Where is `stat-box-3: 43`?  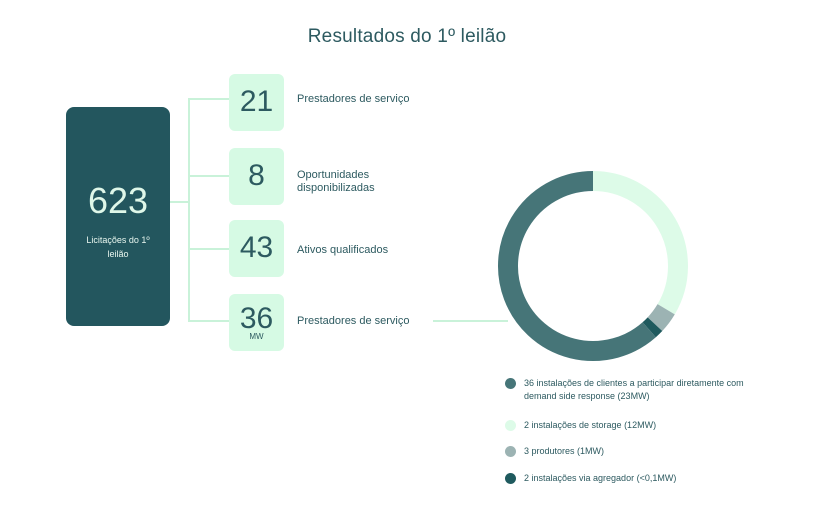
stat-box-3: 43 is located at coordinates (256, 248).